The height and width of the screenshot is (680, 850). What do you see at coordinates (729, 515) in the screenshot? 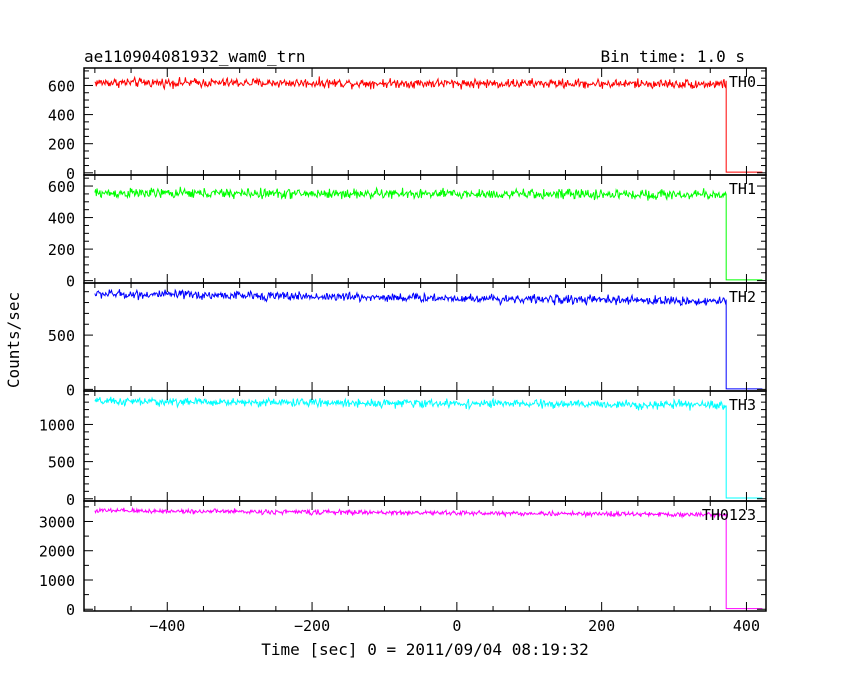
I see `series-label-th0123: TH0123` at bounding box center [729, 515].